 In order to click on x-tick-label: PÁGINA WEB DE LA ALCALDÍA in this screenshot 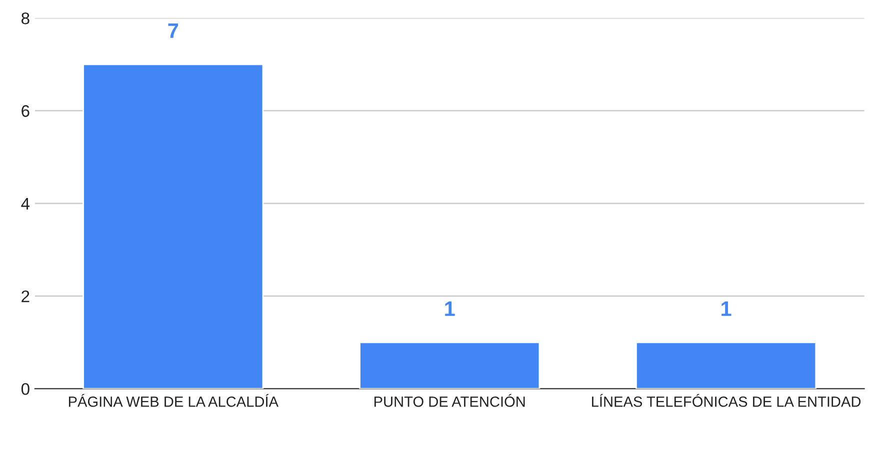, I will do `click(173, 400)`.